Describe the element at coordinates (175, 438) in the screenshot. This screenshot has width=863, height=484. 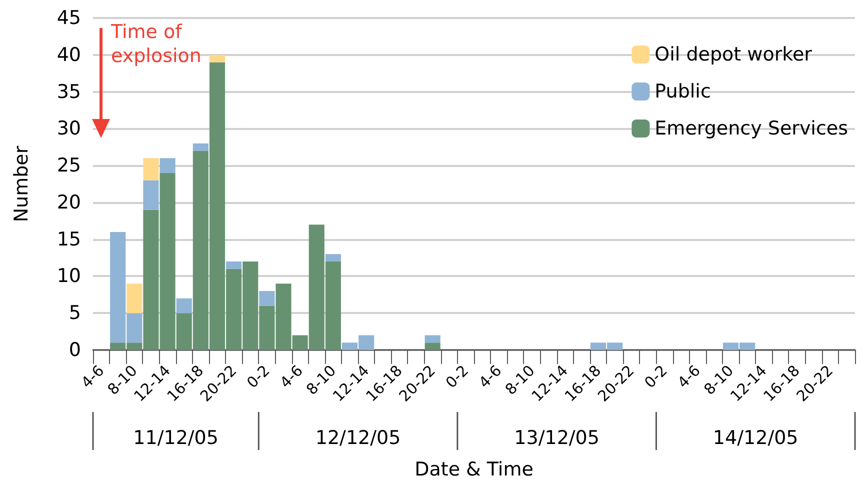
I see `text: 11/12/05` at that location.